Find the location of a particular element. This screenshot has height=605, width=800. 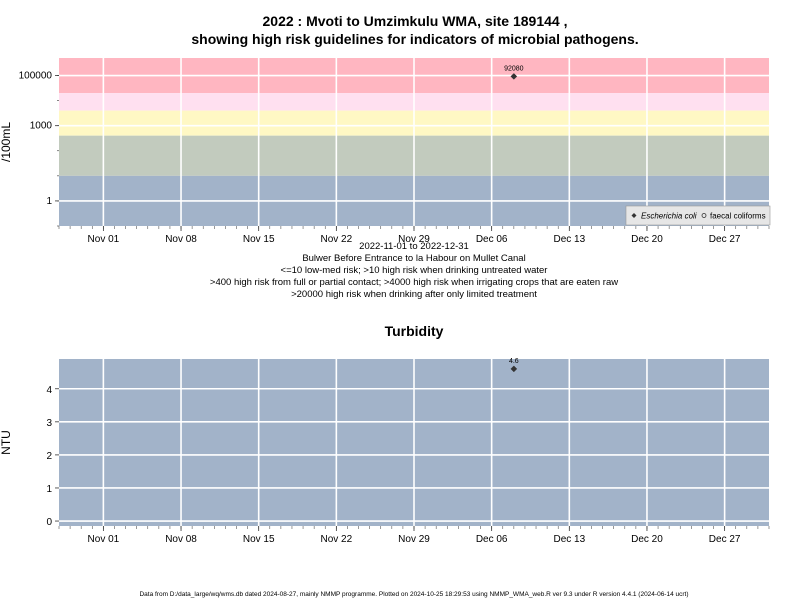

y-axis-label: /100mL is located at coordinates (6, 142).